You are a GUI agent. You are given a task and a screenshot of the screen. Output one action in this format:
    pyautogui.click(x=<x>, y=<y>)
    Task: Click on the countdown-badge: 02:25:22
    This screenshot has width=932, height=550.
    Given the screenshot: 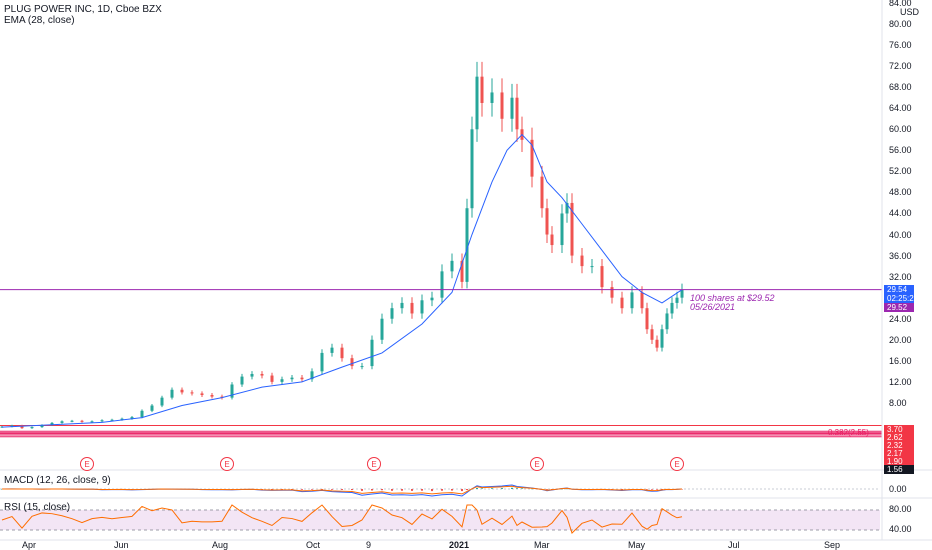 What is the action you would take?
    pyautogui.click(x=901, y=298)
    